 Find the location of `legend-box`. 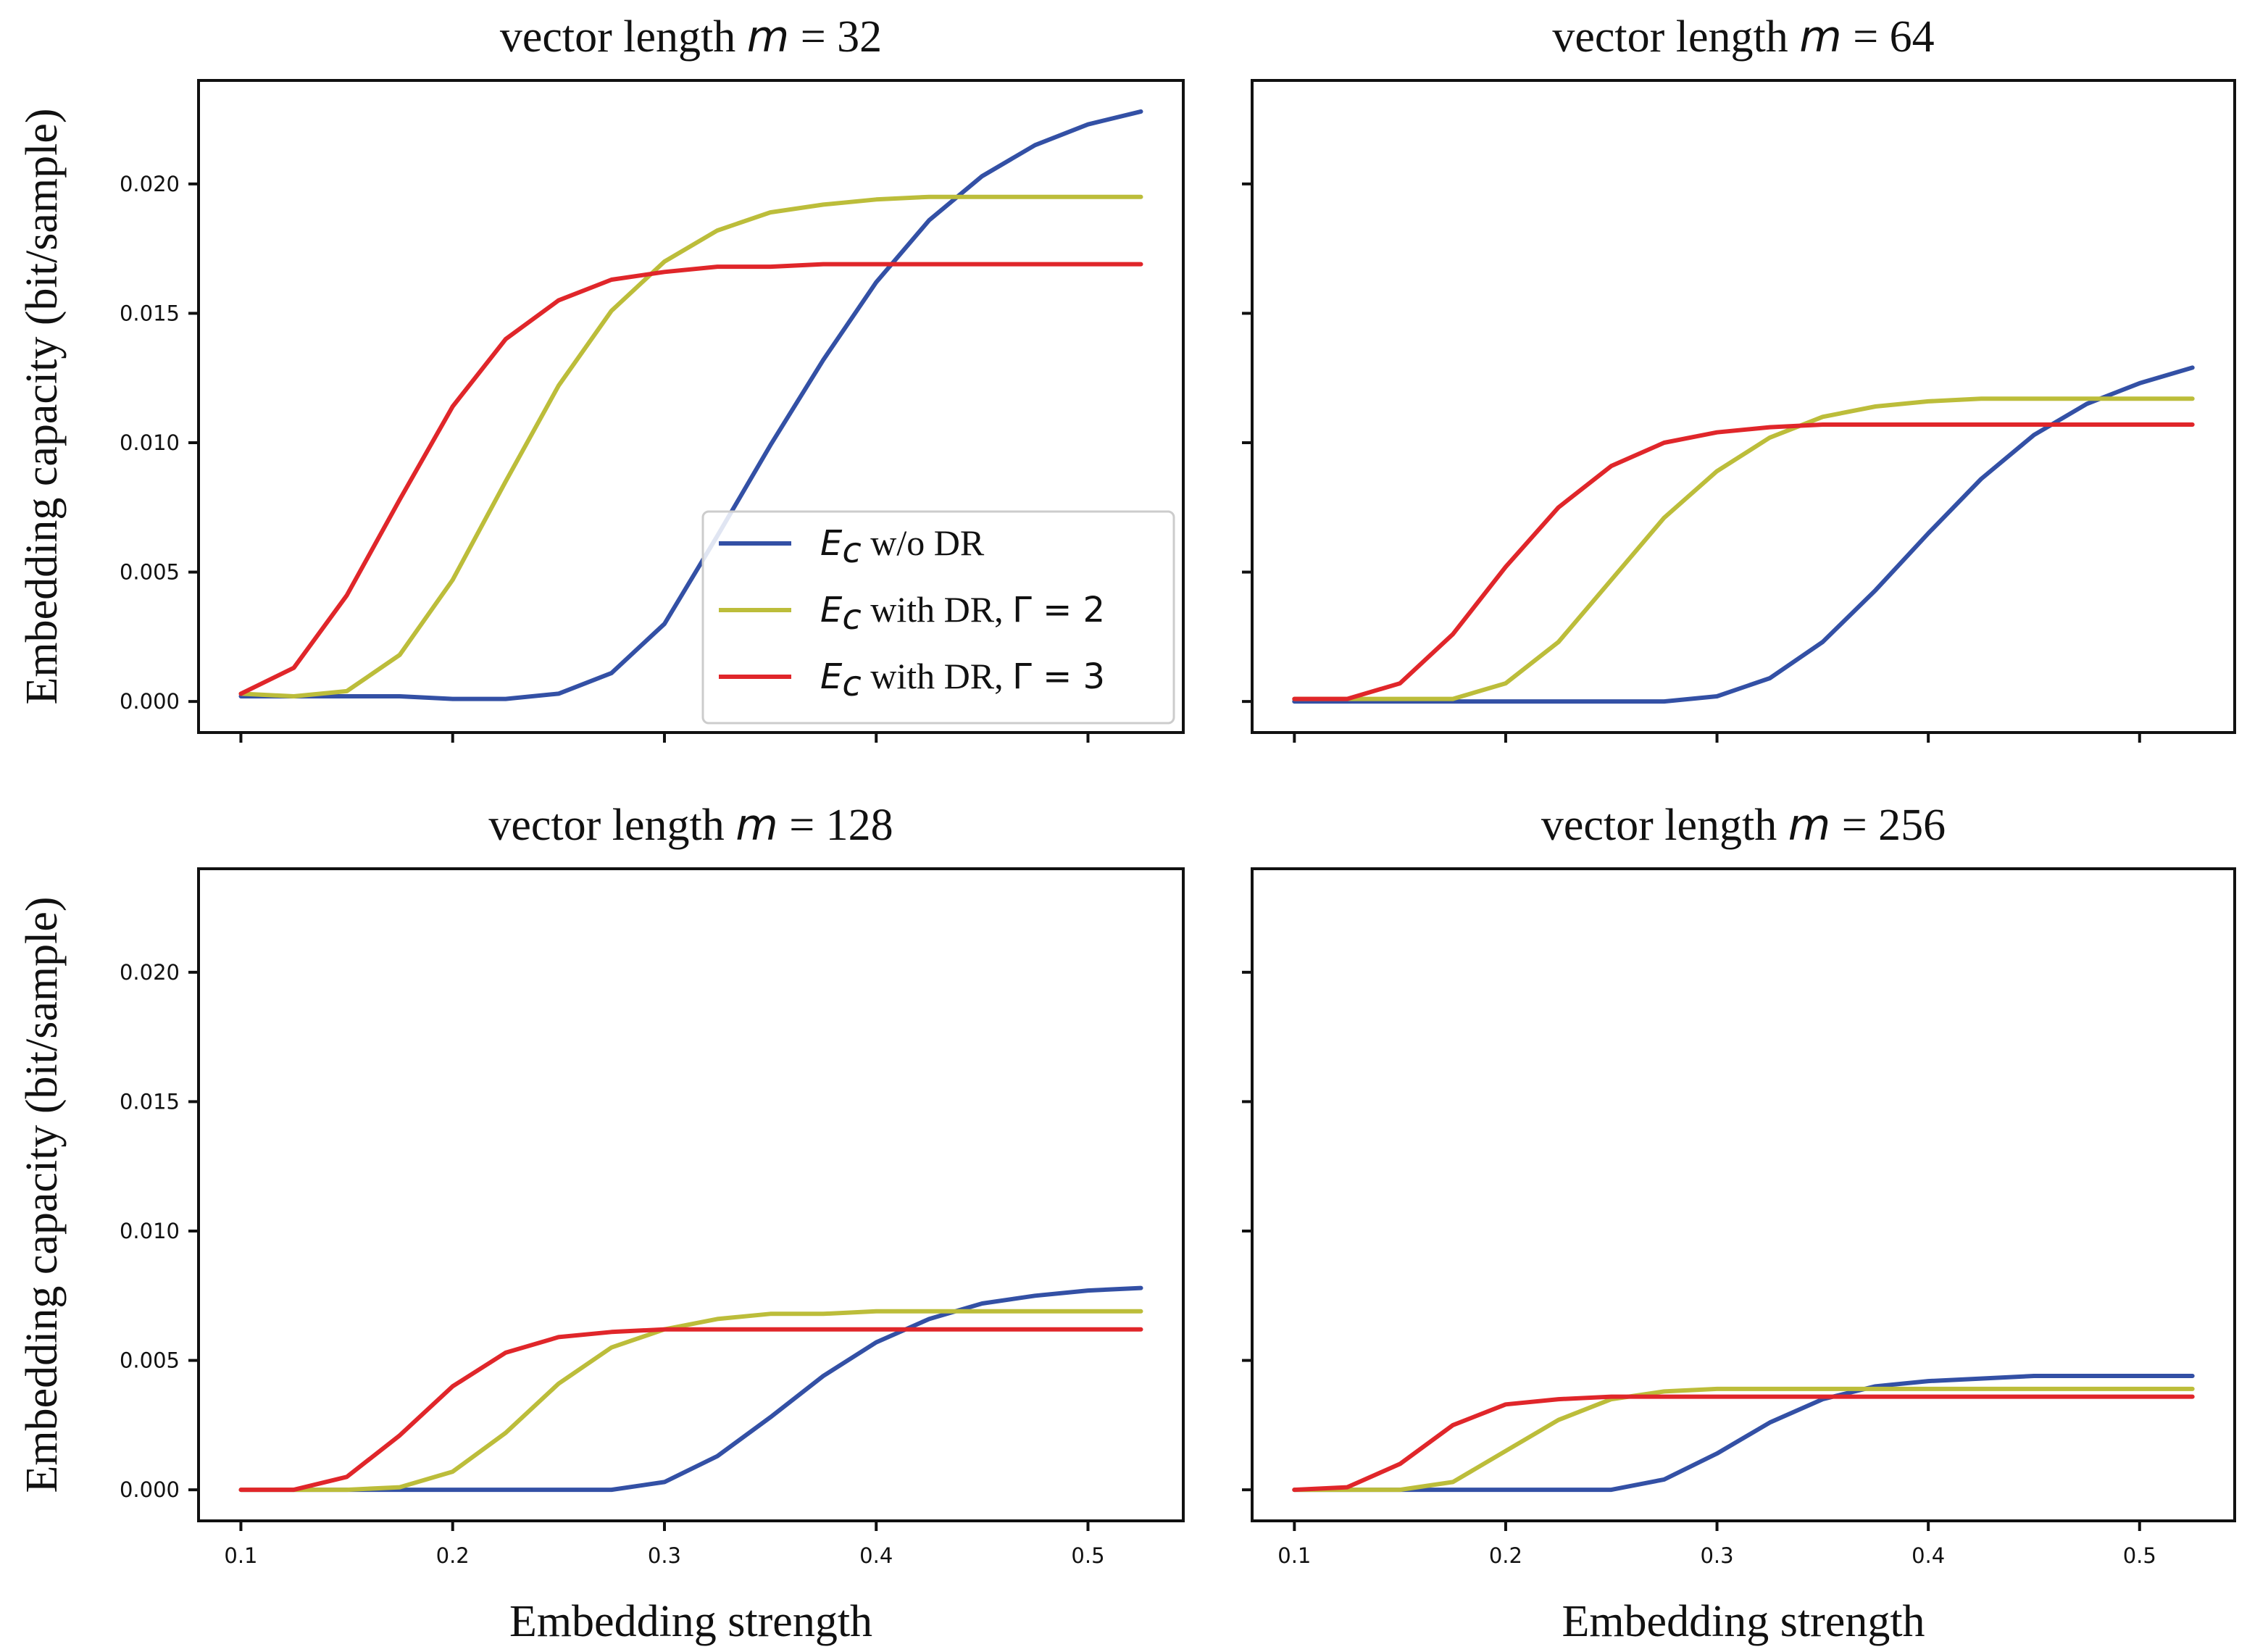

legend-box is located at coordinates (938, 617).